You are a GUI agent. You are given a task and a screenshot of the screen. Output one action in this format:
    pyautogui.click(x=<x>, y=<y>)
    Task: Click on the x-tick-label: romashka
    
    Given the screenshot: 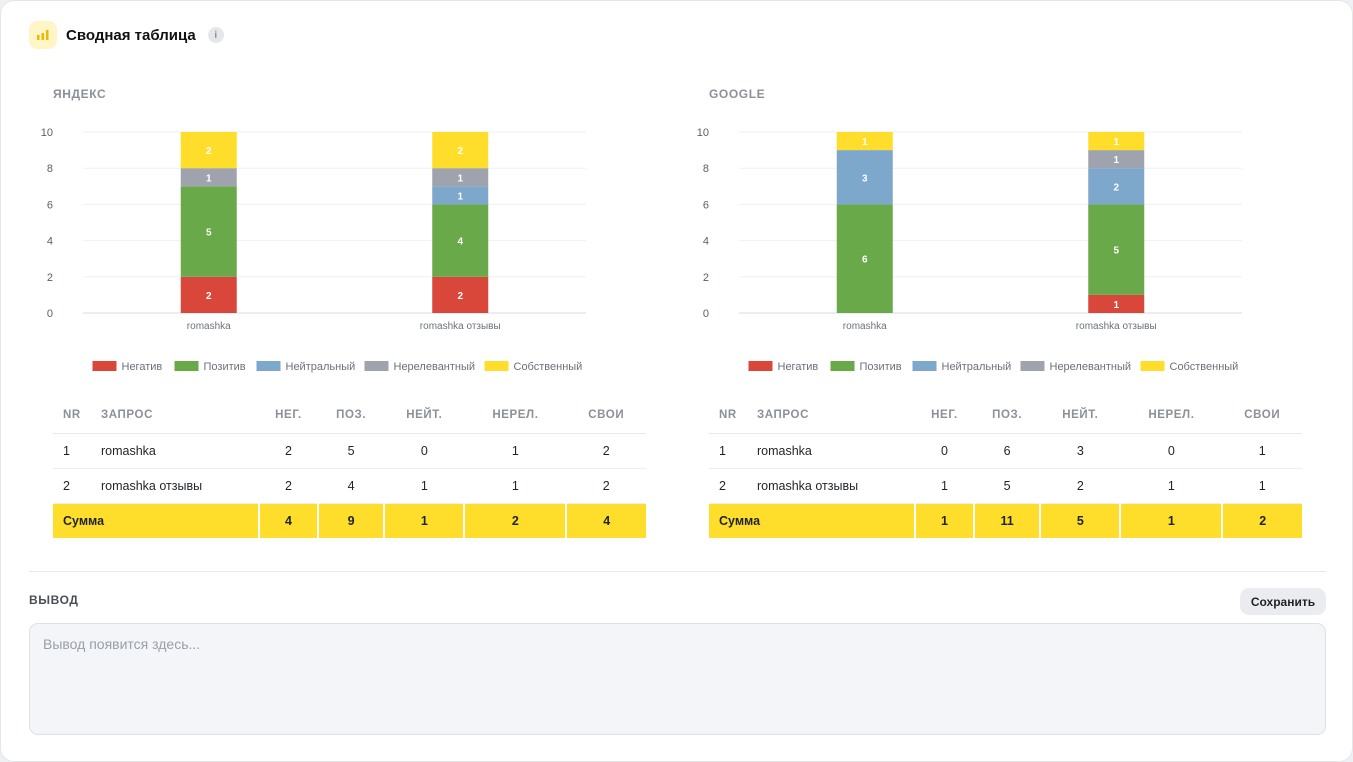 What is the action you would take?
    pyautogui.click(x=209, y=326)
    